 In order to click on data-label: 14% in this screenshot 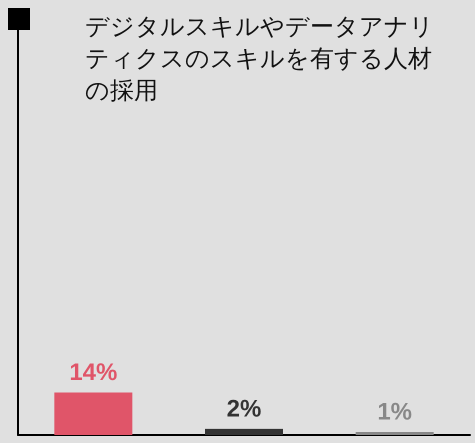, I will do `click(93, 372)`.